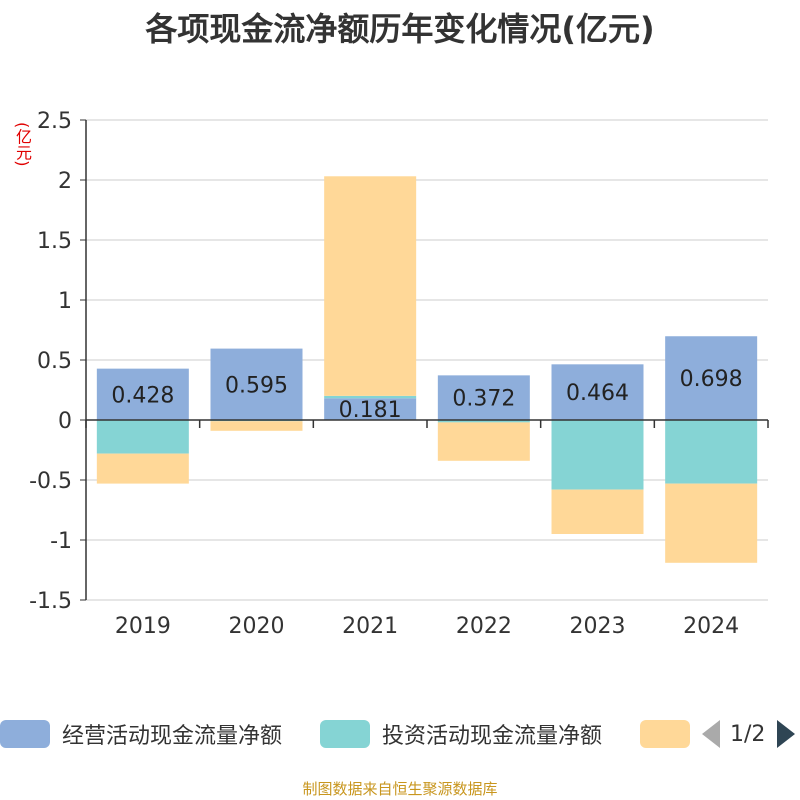 The image size is (800, 800). Describe the element at coordinates (484, 626) in the screenshot. I see `x-tick-label: 2022` at that location.